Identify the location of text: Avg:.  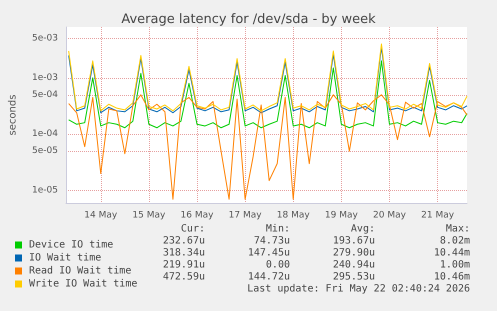
(362, 229).